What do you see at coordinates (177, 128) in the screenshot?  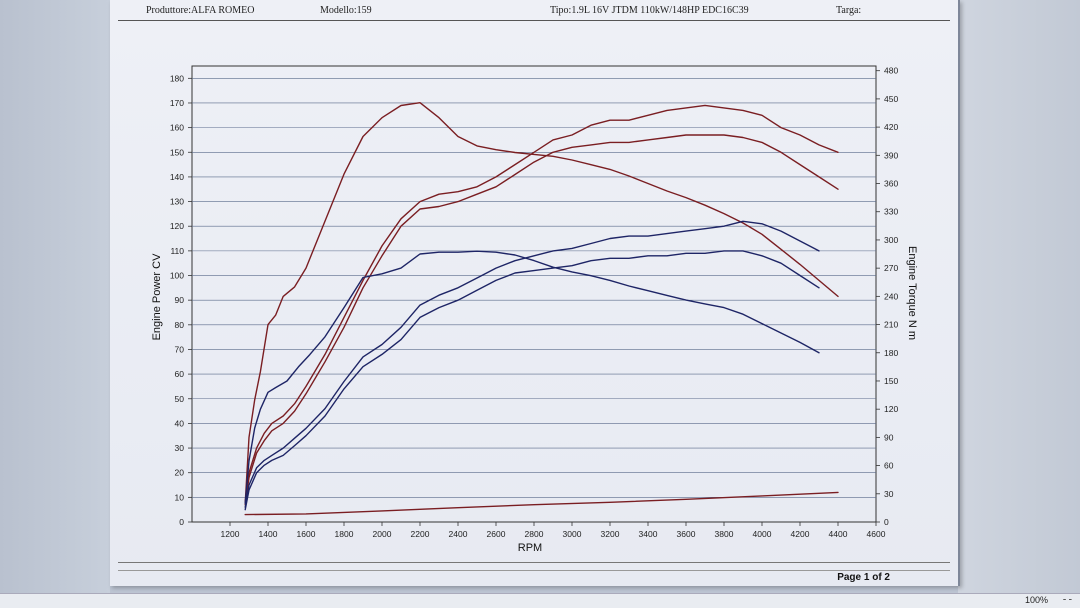 I see `y-tick-label: 160` at bounding box center [177, 128].